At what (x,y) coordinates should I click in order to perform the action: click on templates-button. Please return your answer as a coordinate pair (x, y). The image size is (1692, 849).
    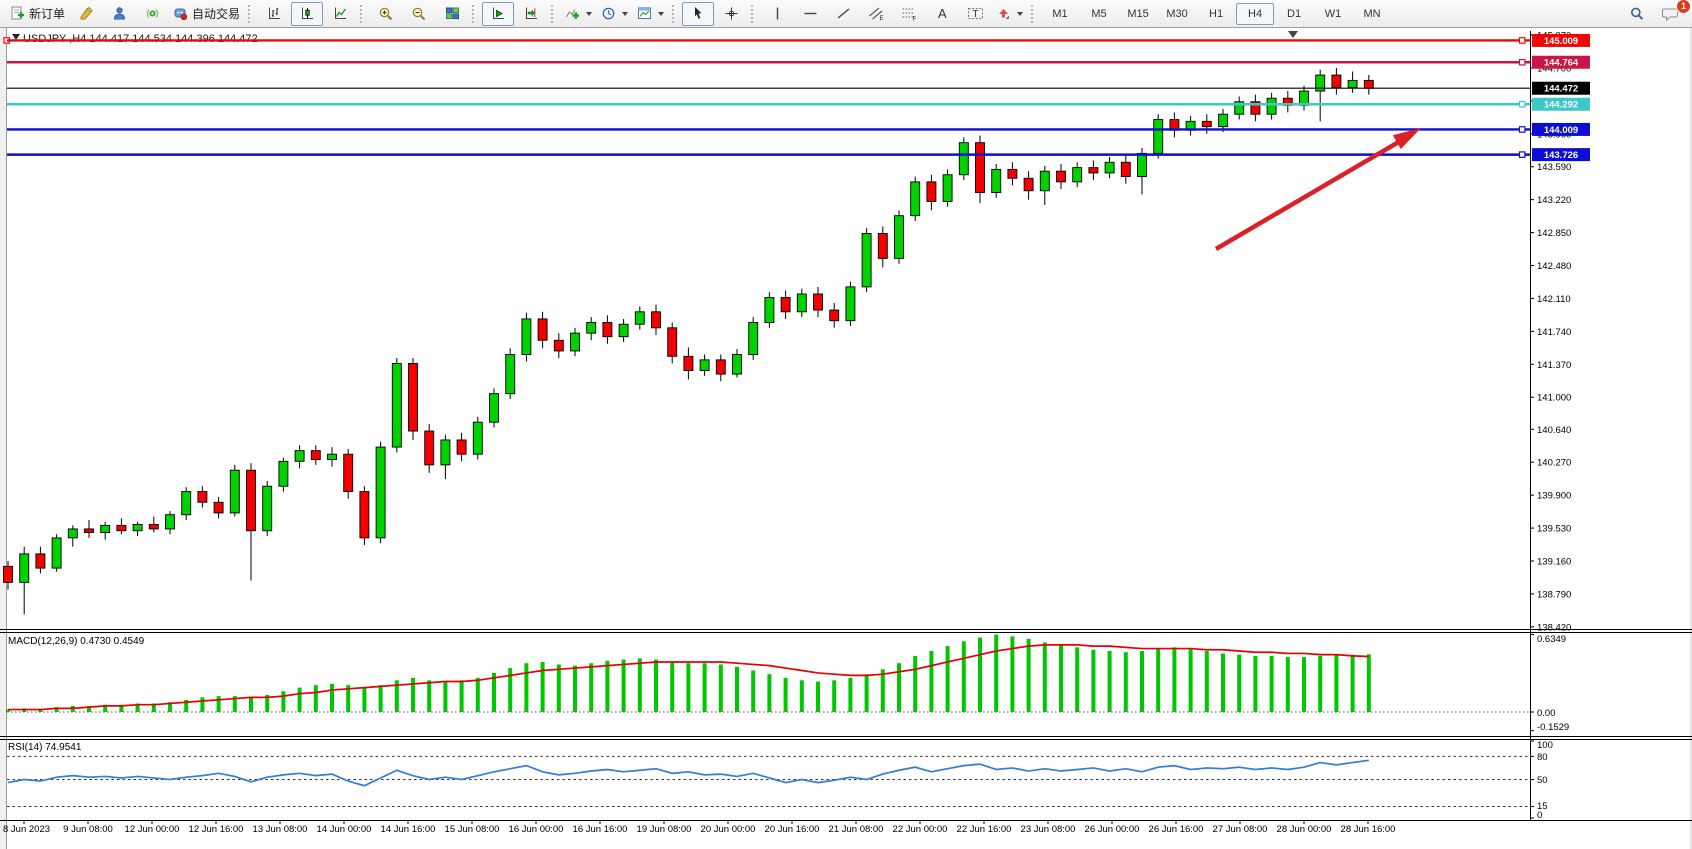
    Looking at the image, I should click on (650, 14).